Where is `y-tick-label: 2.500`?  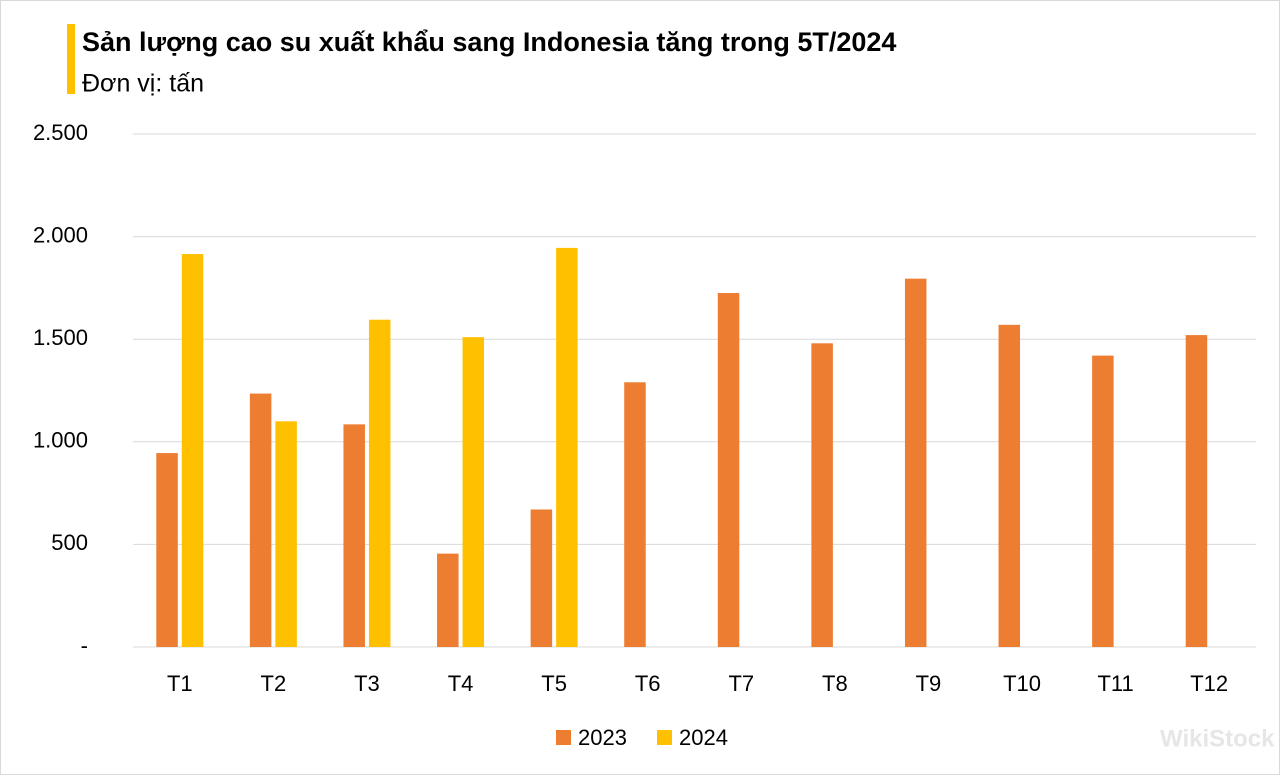
y-tick-label: 2.500 is located at coordinates (60, 132).